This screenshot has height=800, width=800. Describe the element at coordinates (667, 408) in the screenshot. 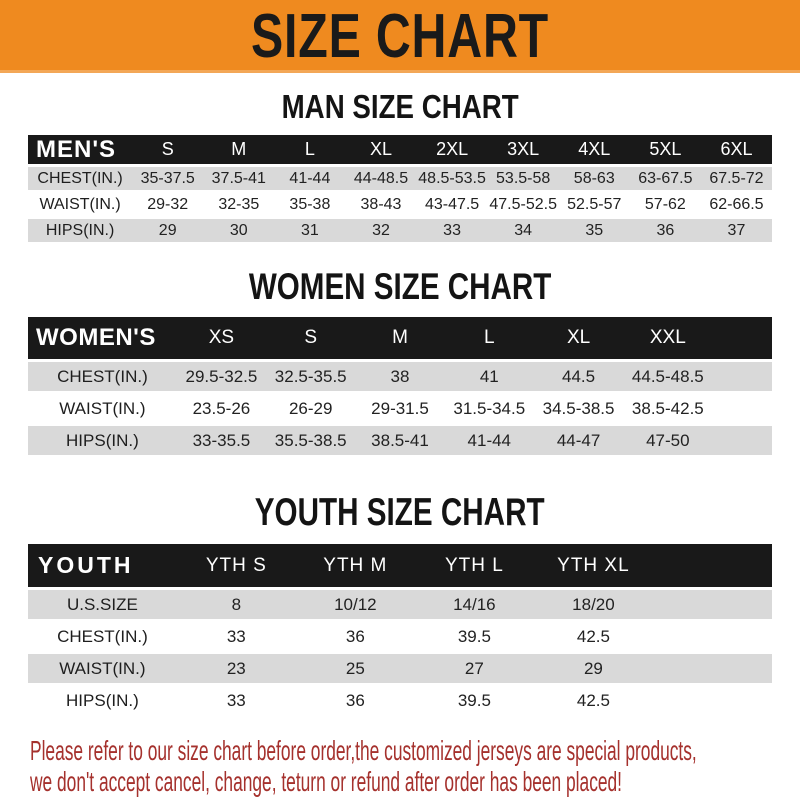

I see `size-value-cell: 38.5-42.5` at that location.